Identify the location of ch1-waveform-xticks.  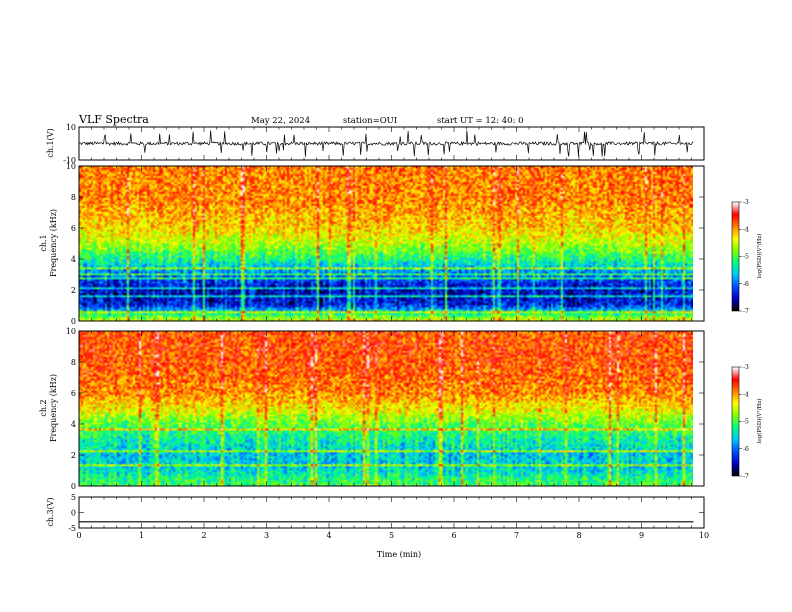
(391, 143).